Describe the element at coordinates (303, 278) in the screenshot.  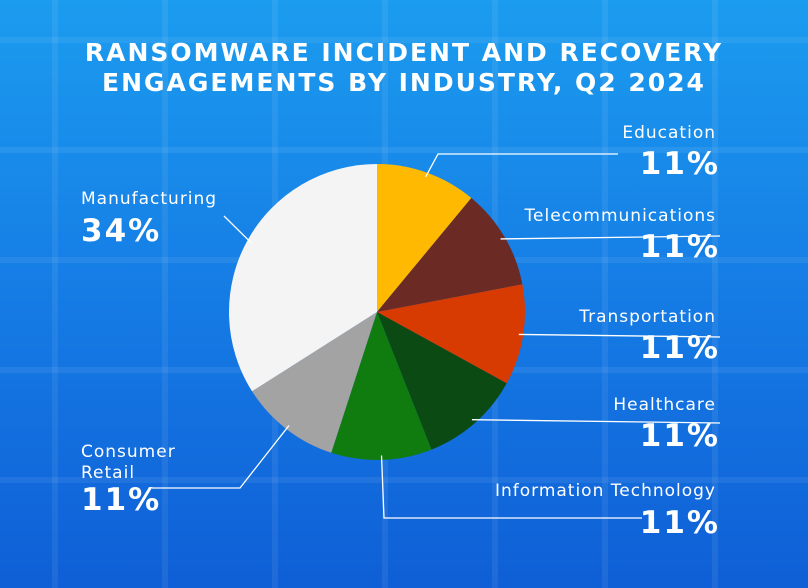
I see `pie-slice-manufacturing` at that location.